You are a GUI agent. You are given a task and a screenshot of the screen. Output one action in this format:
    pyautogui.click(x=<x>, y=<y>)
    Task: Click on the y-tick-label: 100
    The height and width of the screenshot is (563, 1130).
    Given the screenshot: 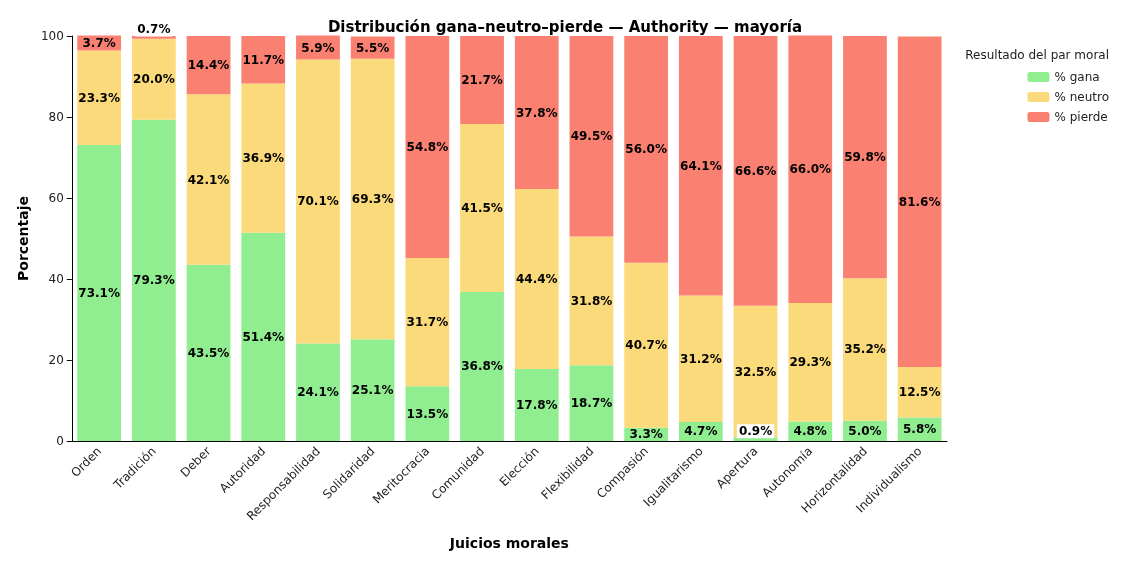 What is the action you would take?
    pyautogui.click(x=52, y=36)
    